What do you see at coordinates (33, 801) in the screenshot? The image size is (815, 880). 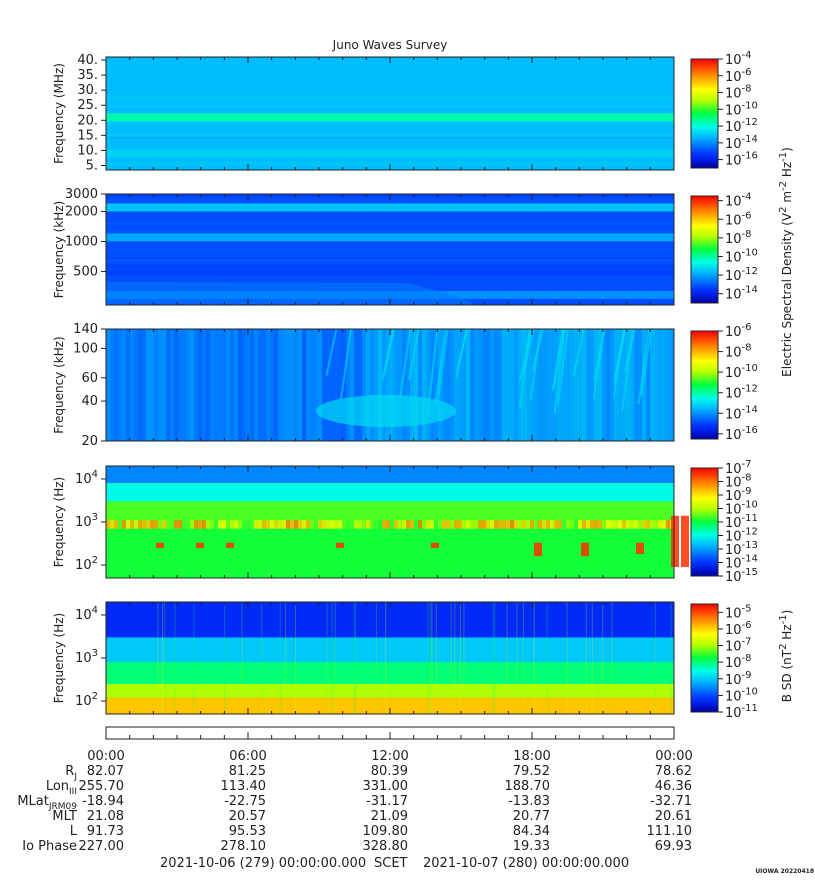 I see `ephemeris-label-text: MLat` at bounding box center [33, 801].